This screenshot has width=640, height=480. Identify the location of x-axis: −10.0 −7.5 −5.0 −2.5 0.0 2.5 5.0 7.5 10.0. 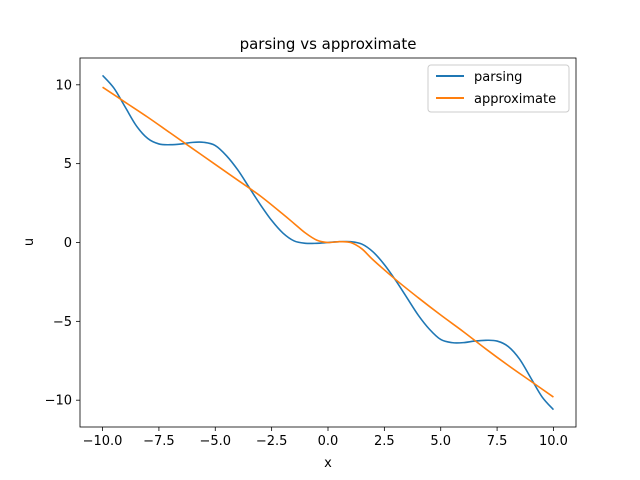
(325, 438).